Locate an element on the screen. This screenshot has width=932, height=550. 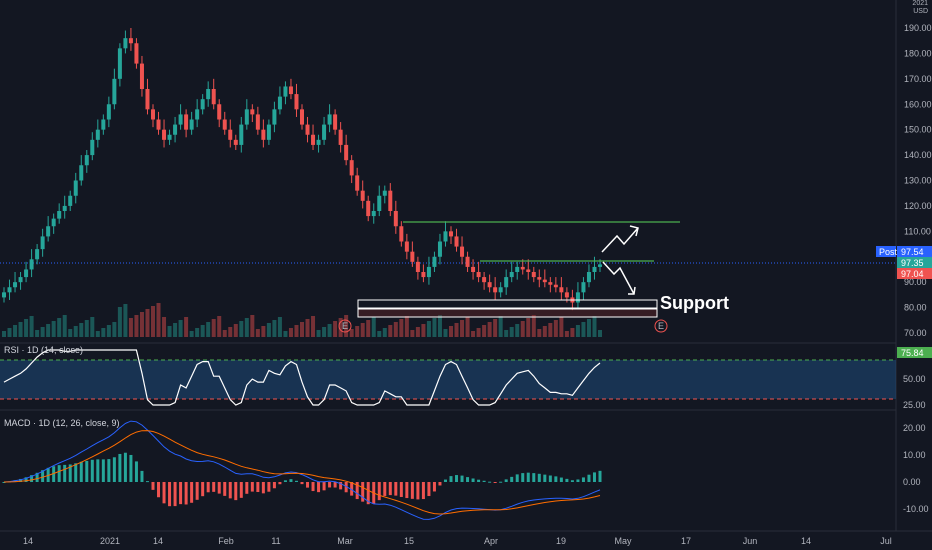
price-tick: 180.00 is located at coordinates (918, 53).